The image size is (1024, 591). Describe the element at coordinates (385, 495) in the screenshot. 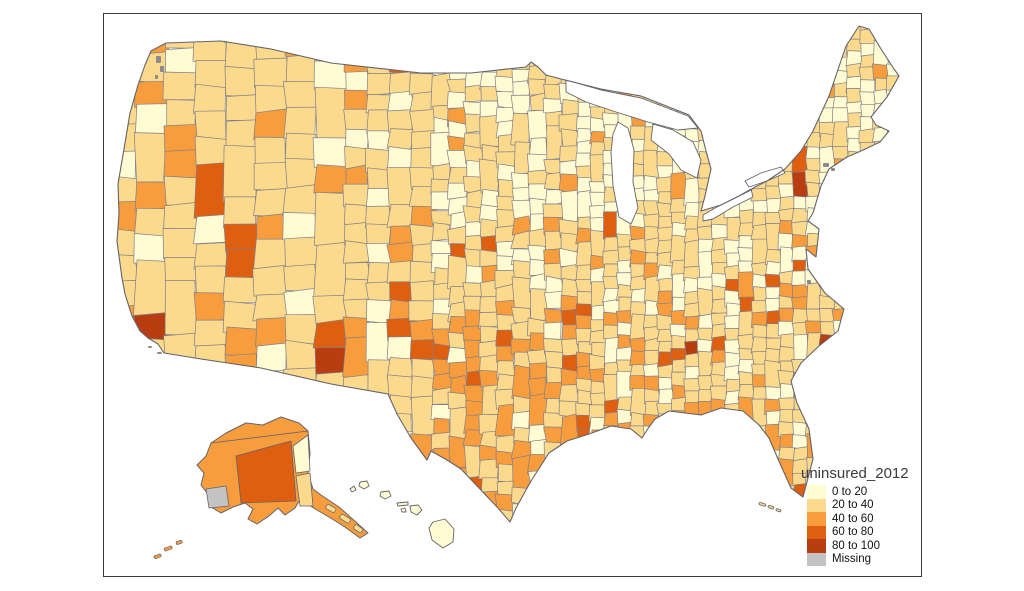

I see `island-oahu` at that location.